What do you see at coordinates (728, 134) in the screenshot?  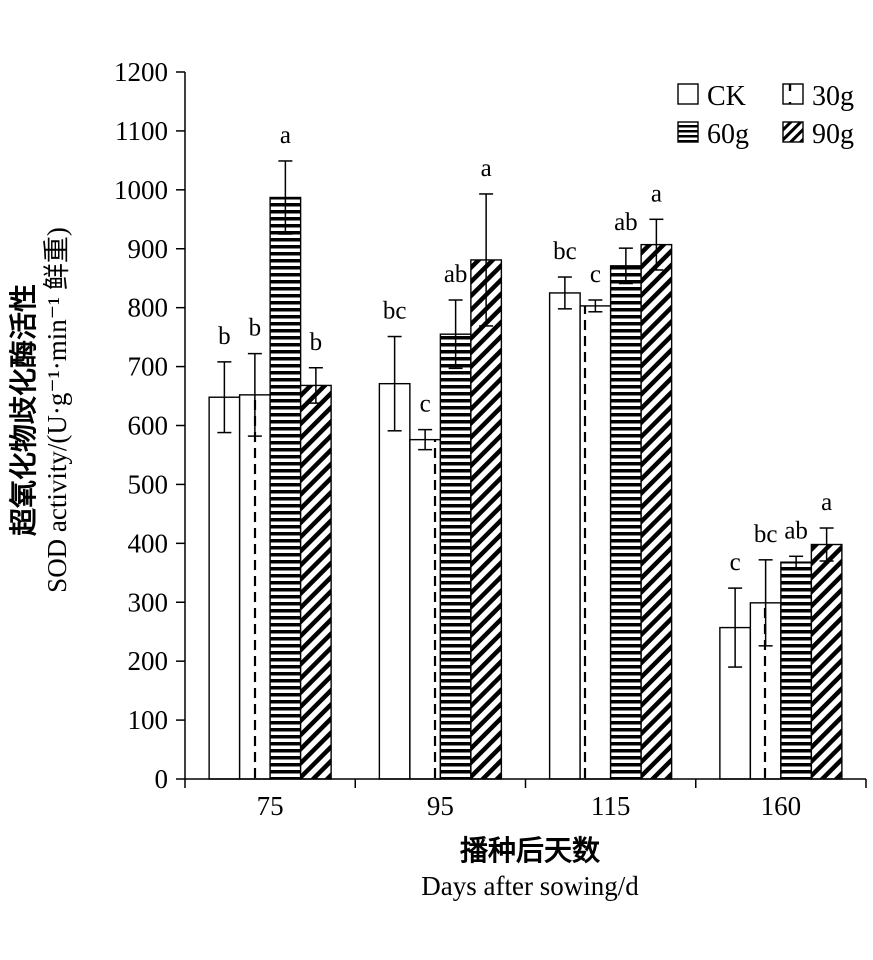 I see `legend-label-60g: 60g` at bounding box center [728, 134].